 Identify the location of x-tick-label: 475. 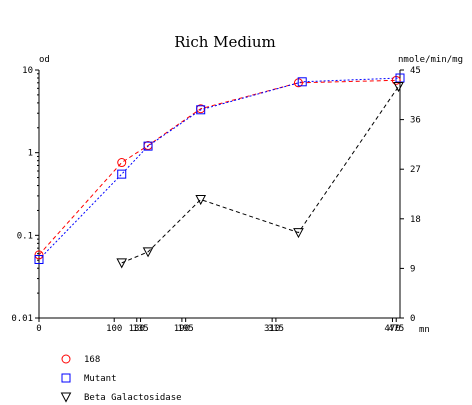
(396, 329).